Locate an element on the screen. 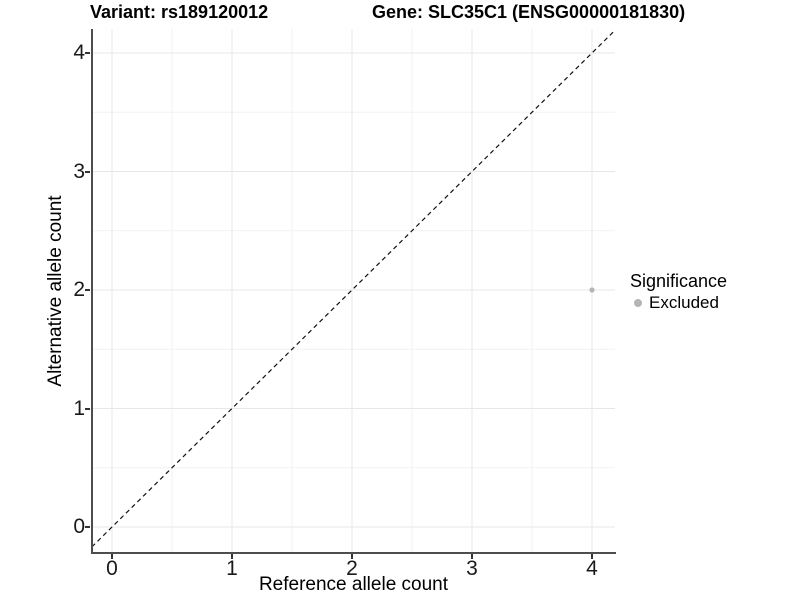 This screenshot has height=600, width=800. legend-item-excluded: Excluded is located at coordinates (678, 302).